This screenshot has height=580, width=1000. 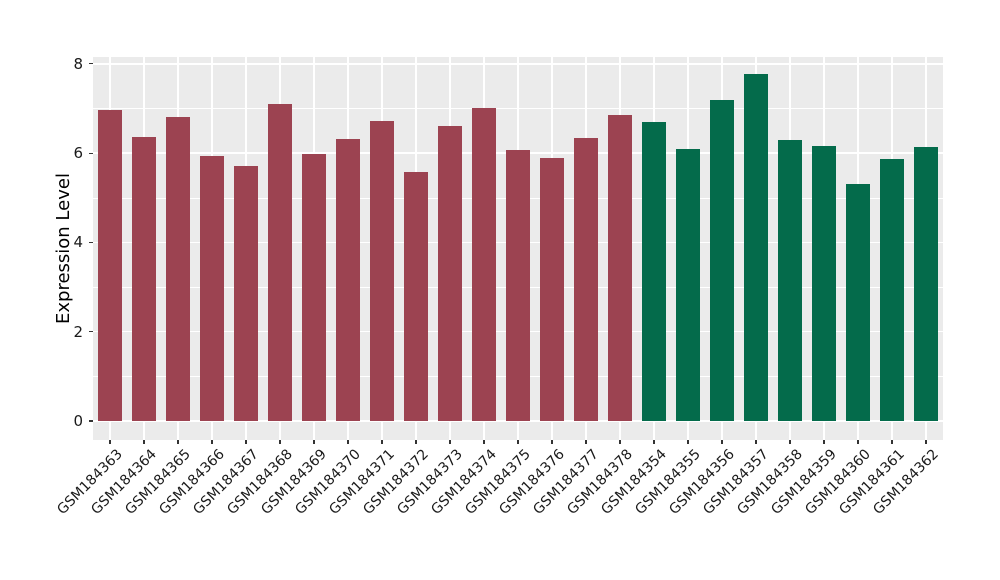 What do you see at coordinates (280, 262) in the screenshot?
I see `bar-GSM184368` at bounding box center [280, 262].